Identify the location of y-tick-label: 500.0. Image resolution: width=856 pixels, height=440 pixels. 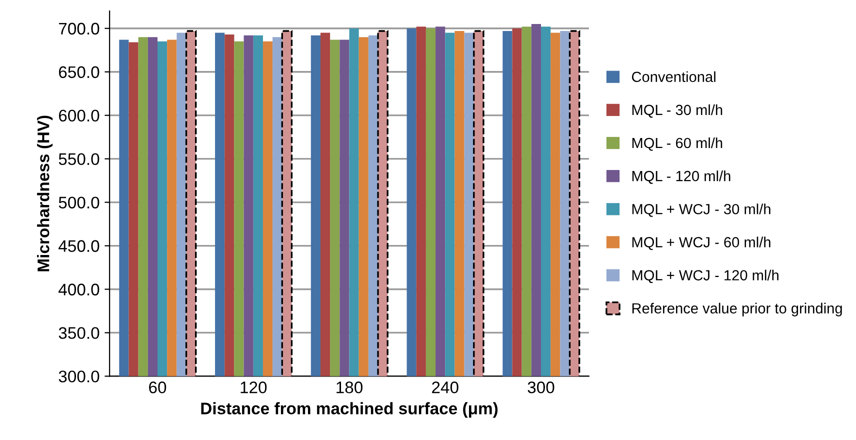
(79, 202).